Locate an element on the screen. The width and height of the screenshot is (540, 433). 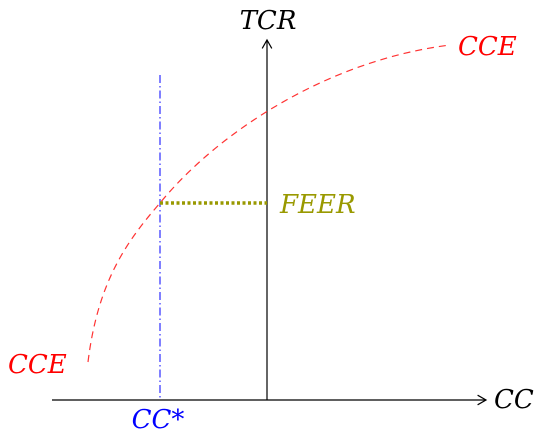
cc-star-label: CC* is located at coordinates (158, 419).